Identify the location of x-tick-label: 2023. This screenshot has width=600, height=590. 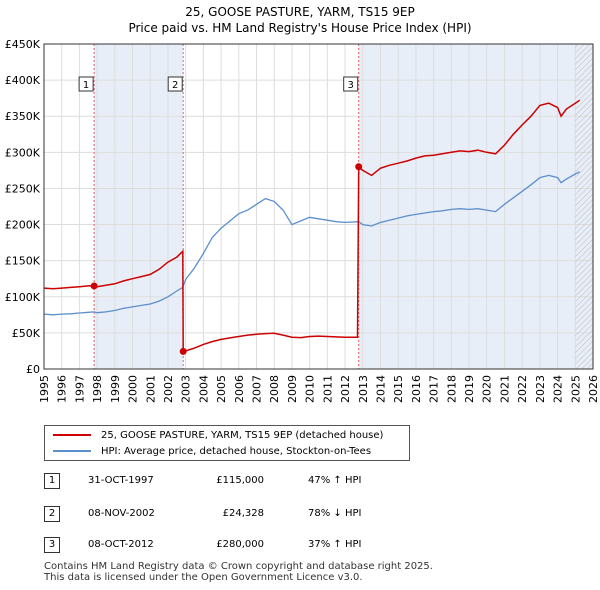
(540, 389).